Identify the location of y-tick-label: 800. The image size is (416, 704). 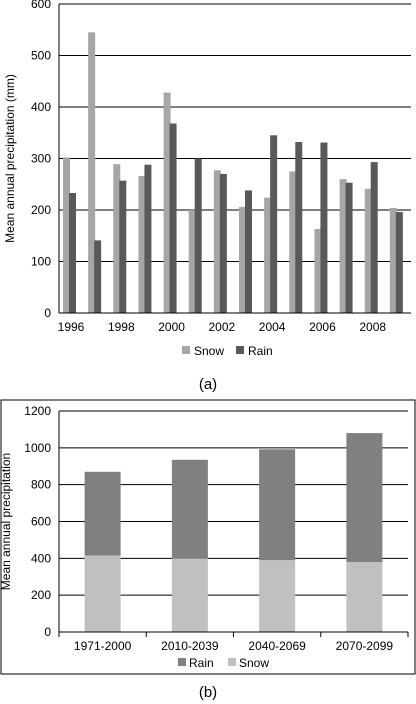
(41, 485).